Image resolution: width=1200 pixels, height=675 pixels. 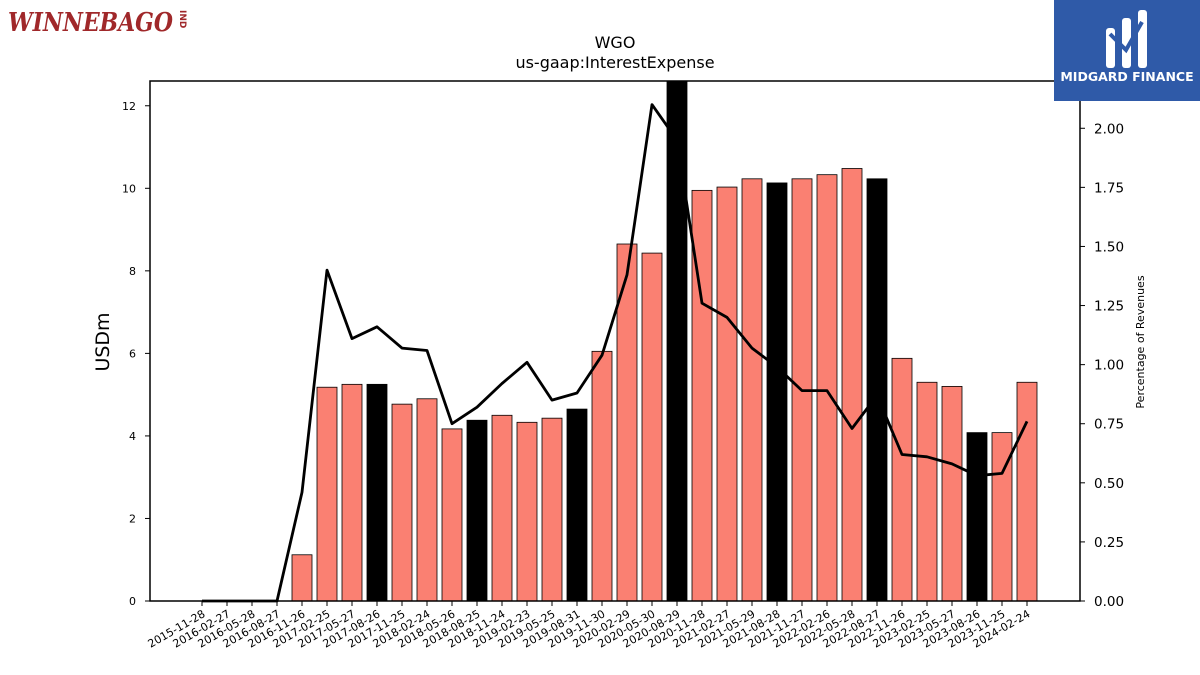 What do you see at coordinates (1109, 425) in the screenshot?
I see `y-right-tick-label: 0.75` at bounding box center [1109, 425].